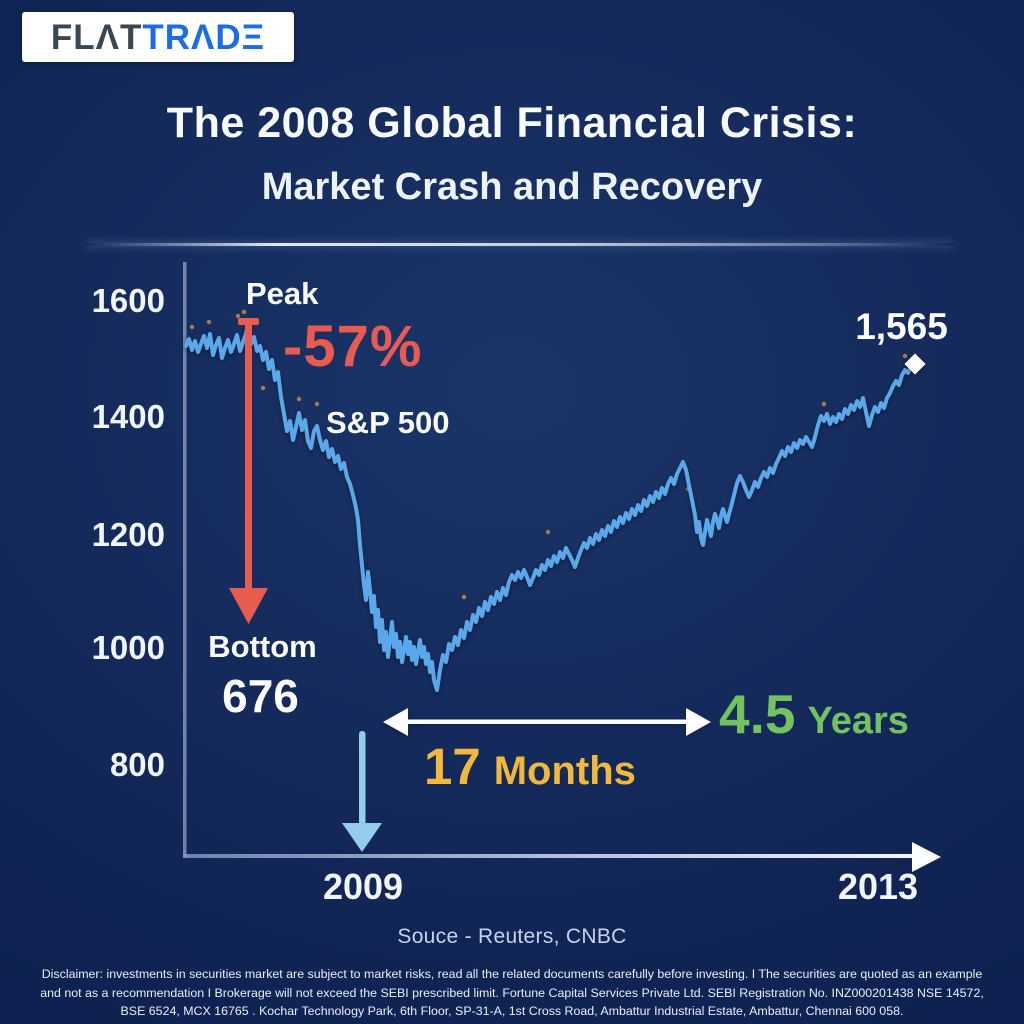 The image size is (1024, 1024). Describe the element at coordinates (858, 721) in the screenshot. I see `recovery-duration-unit: Years` at that location.